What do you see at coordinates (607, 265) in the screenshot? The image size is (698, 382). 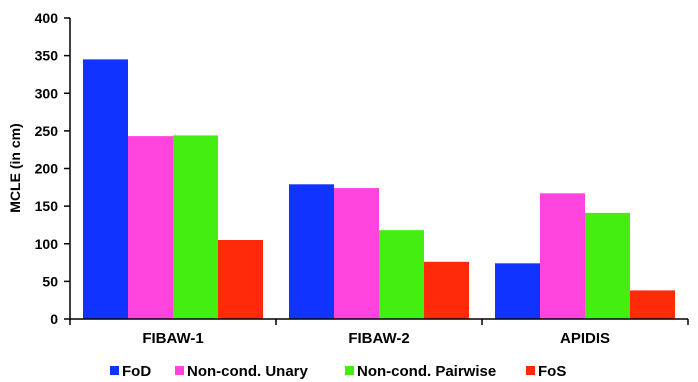 I see `bar-non-cond-pairwise-apidis` at bounding box center [607, 265].